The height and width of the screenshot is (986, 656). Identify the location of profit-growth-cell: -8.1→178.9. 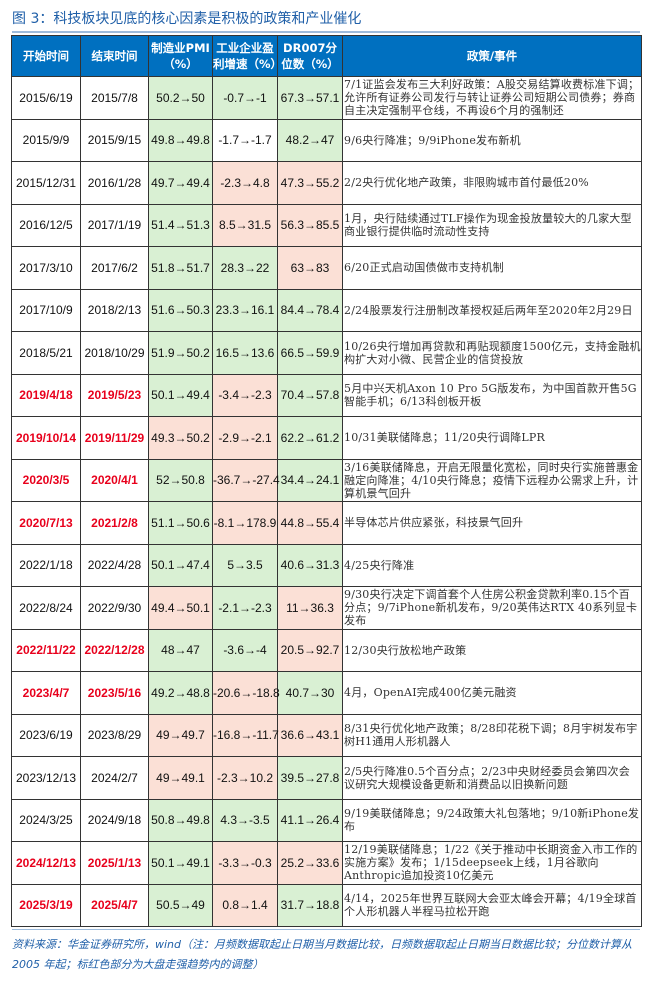
(245, 523).